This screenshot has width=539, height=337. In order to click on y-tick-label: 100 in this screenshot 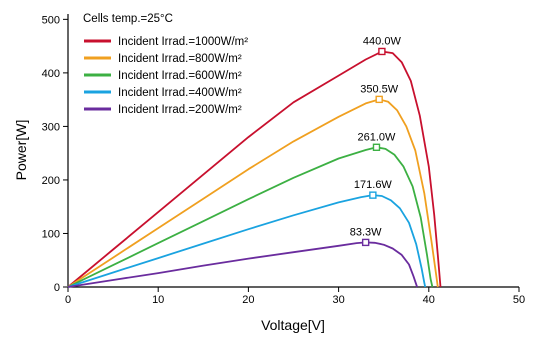, I will do `click(51, 234)`.